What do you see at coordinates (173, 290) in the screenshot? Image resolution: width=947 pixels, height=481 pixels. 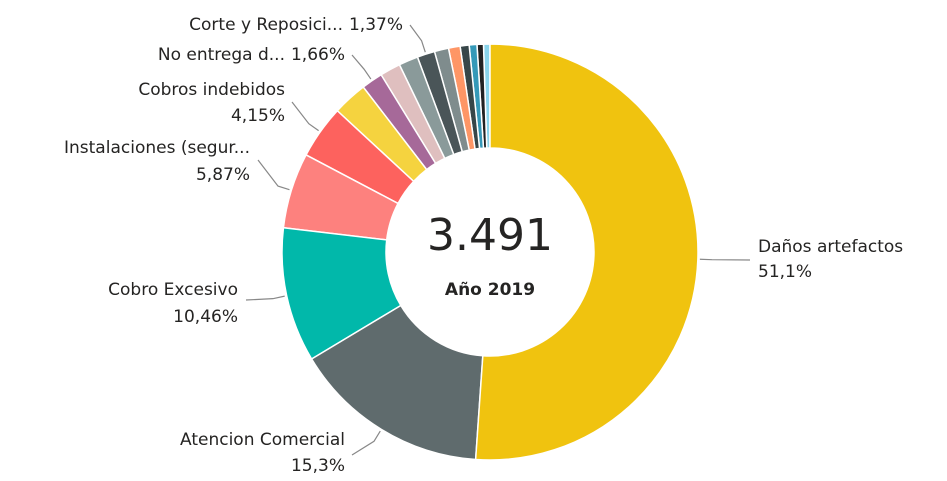 I see `slice-label: Cobro Excesivo` at bounding box center [173, 290].